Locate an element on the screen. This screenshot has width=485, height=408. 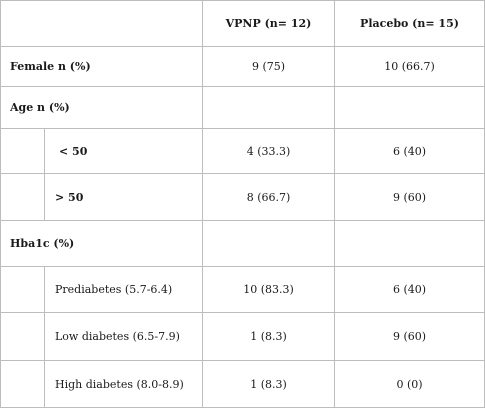
row-label-prediabetes: Prediabetes (5.7-6.4) is located at coordinates (123, 289).